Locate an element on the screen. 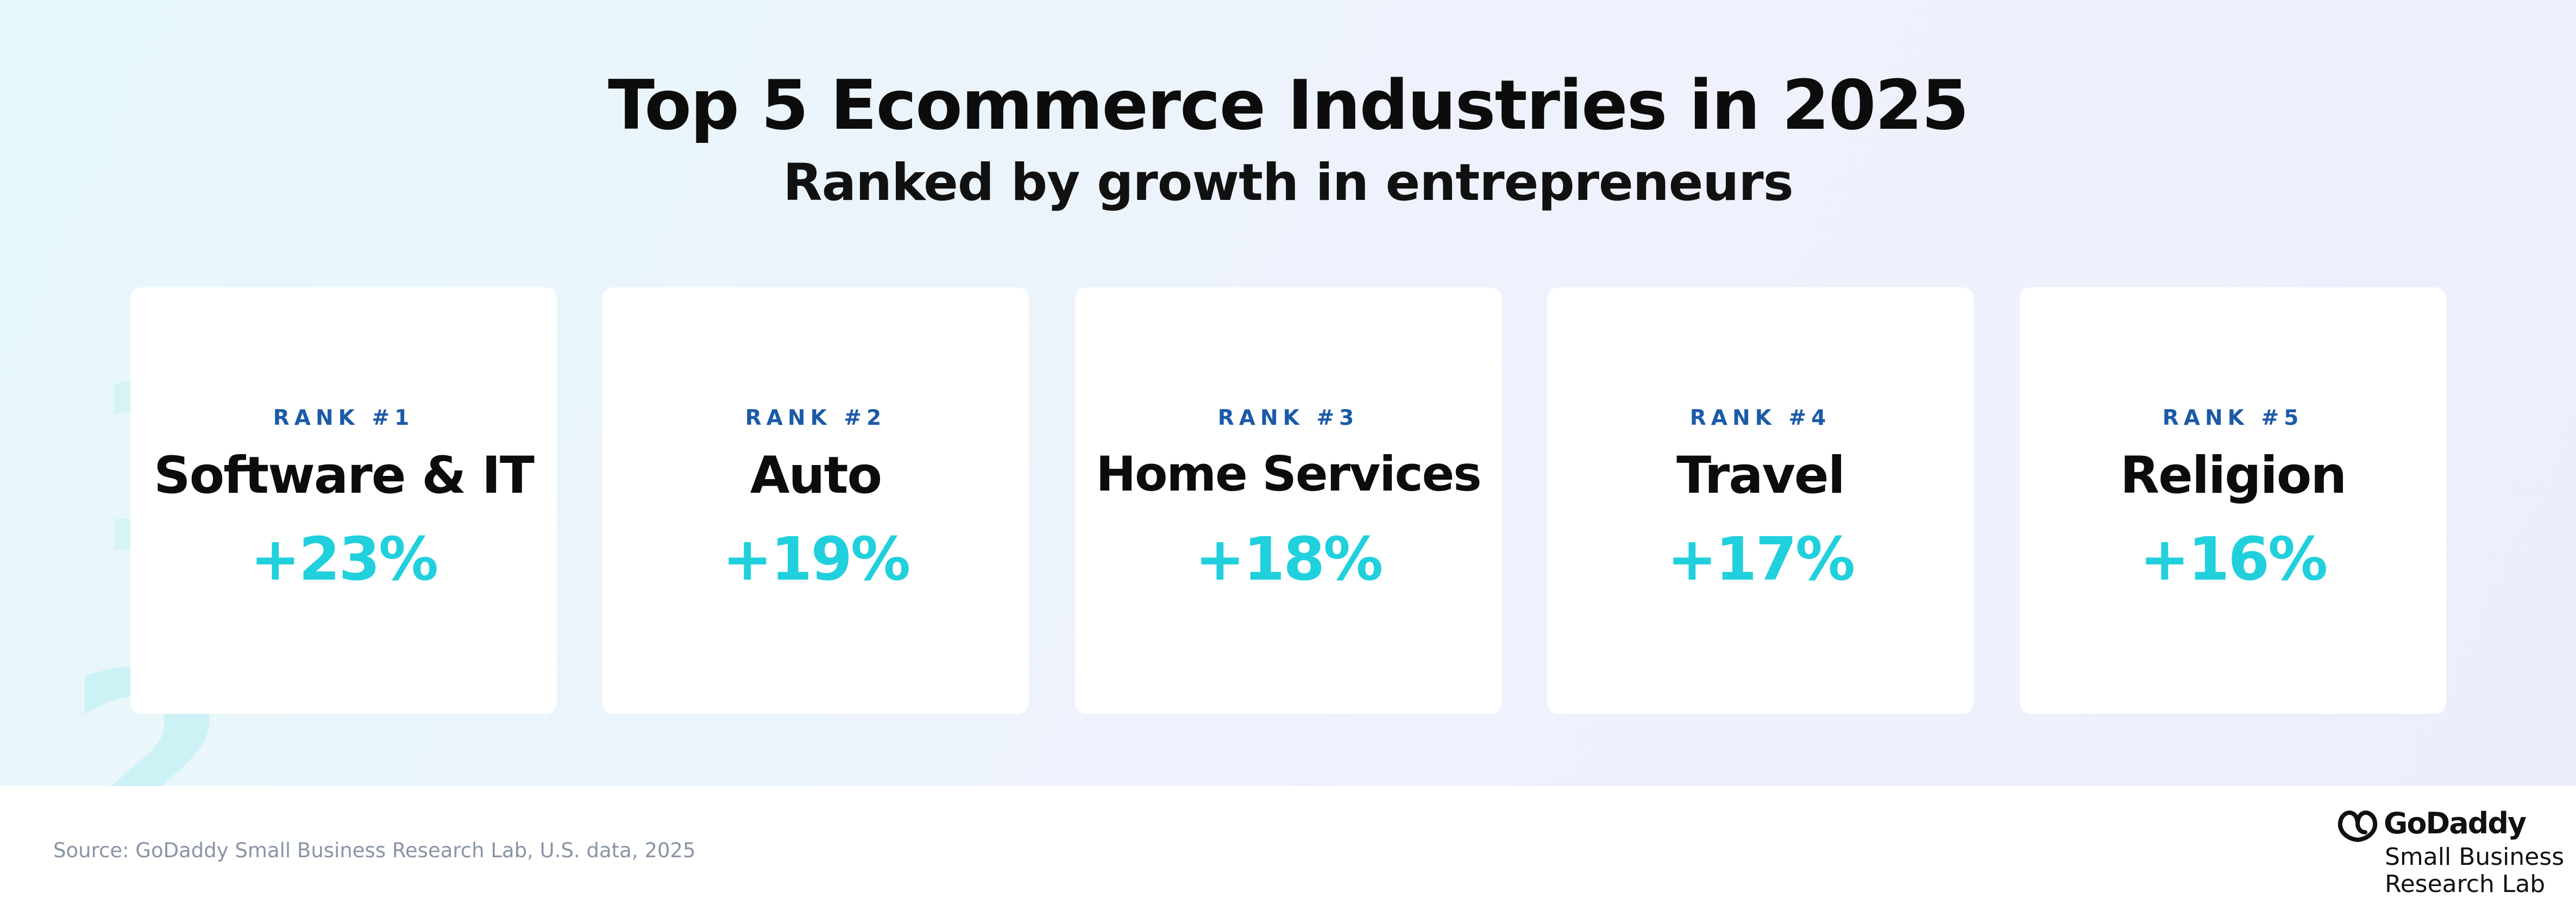 The width and height of the screenshot is (2576, 917). industry-card-1: RANK #1 Software & IT +23% is located at coordinates (343, 501).